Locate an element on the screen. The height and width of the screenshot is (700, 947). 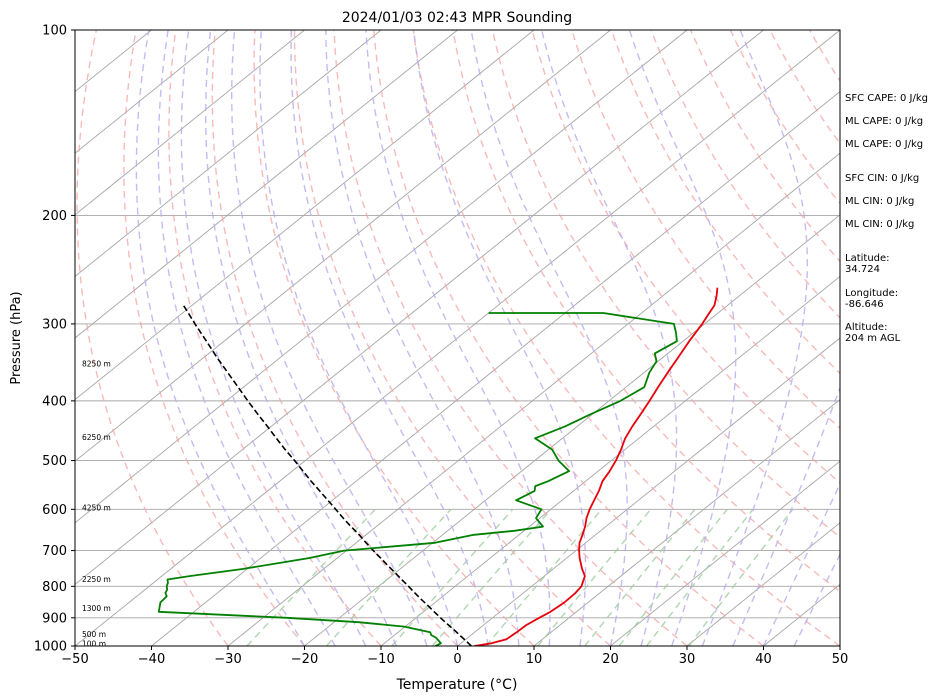
x-tick-label: 20 is located at coordinates (610, 659).